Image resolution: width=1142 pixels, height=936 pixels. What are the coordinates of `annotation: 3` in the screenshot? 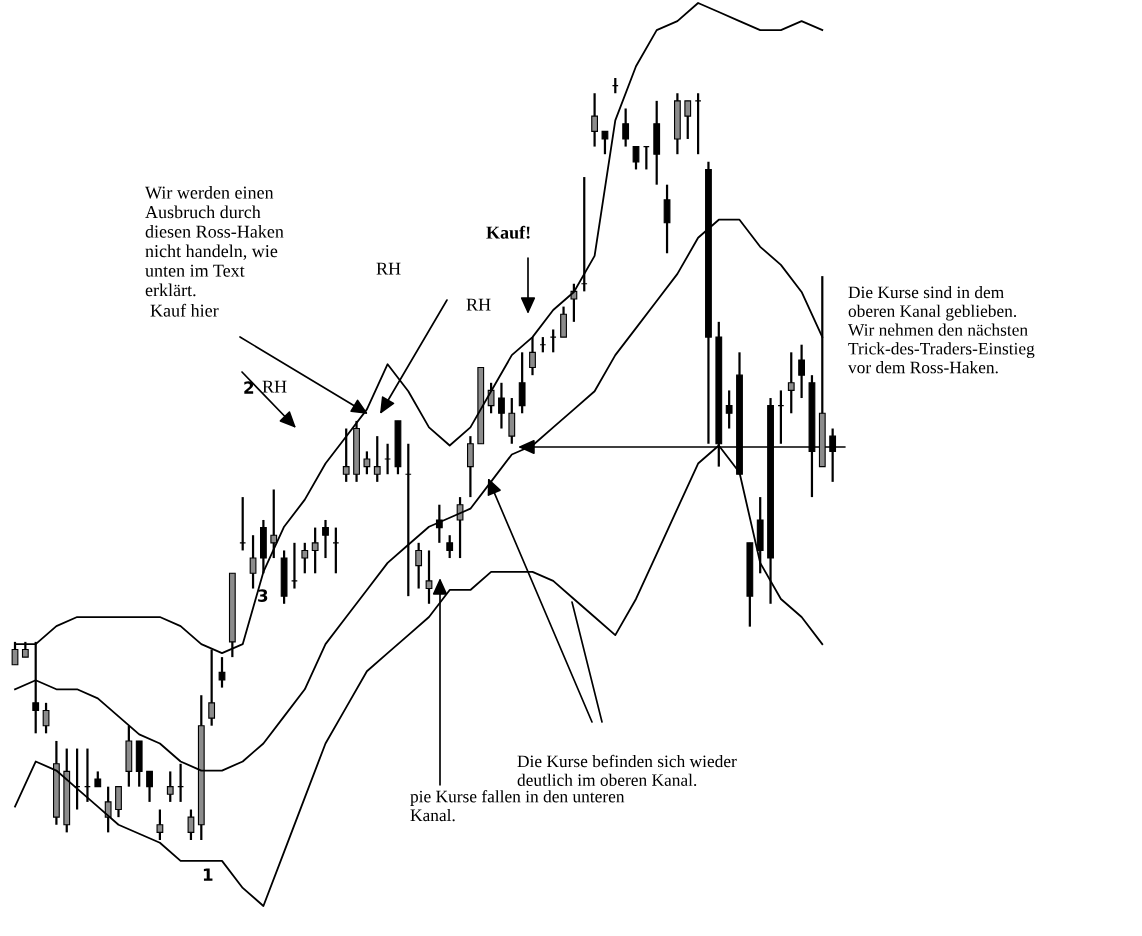 It's located at (263, 595).